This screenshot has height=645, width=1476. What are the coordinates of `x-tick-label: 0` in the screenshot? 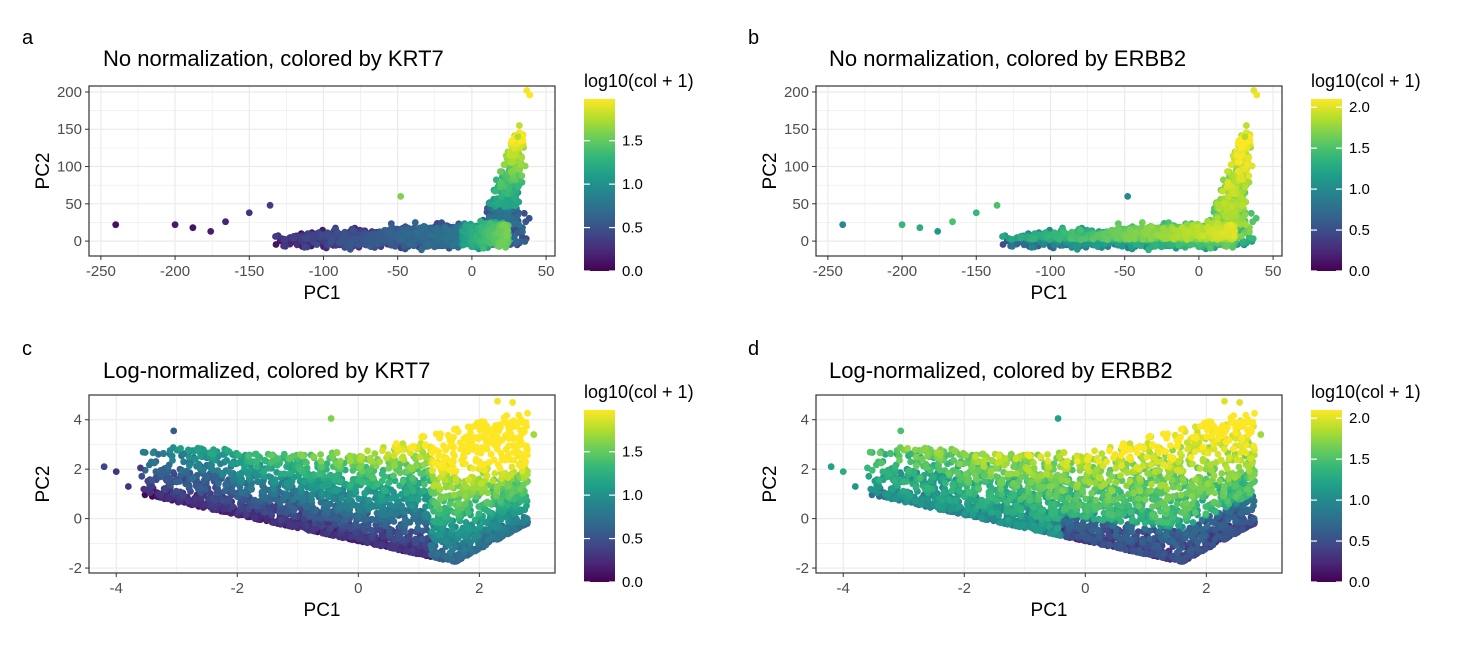 It's located at (1199, 271).